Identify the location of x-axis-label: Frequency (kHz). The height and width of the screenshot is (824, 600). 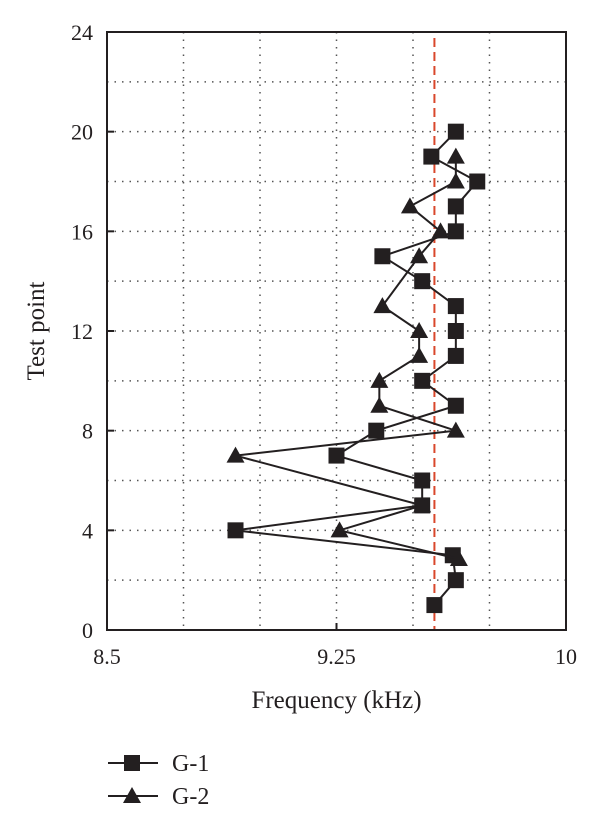
(336, 700).